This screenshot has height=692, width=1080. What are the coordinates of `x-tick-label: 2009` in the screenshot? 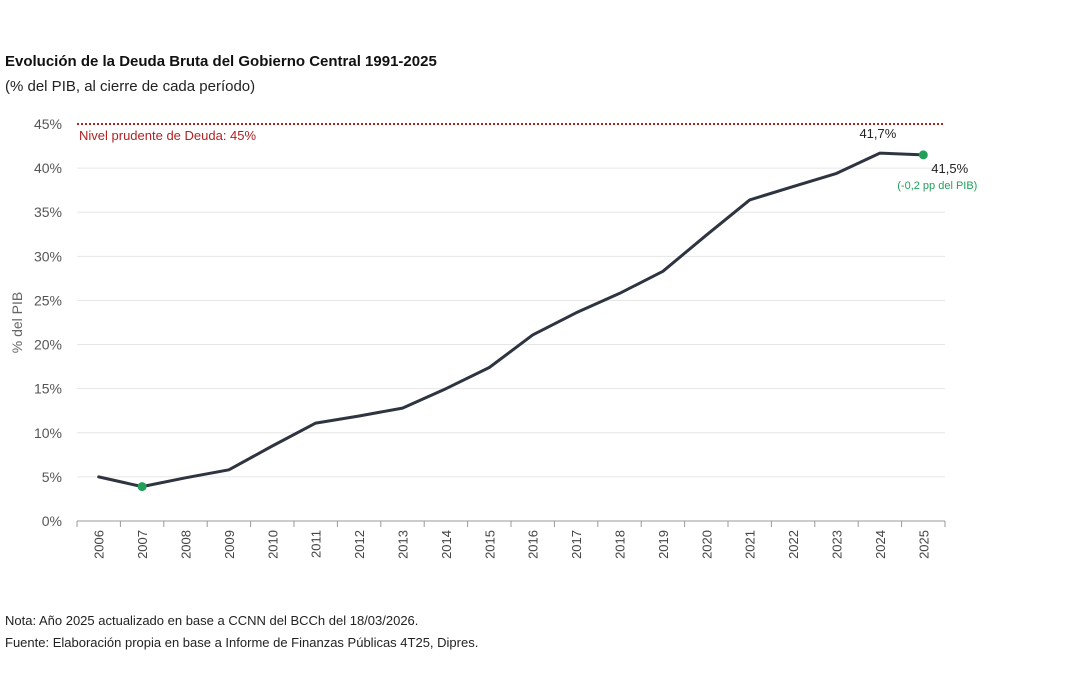 It's located at (229, 544).